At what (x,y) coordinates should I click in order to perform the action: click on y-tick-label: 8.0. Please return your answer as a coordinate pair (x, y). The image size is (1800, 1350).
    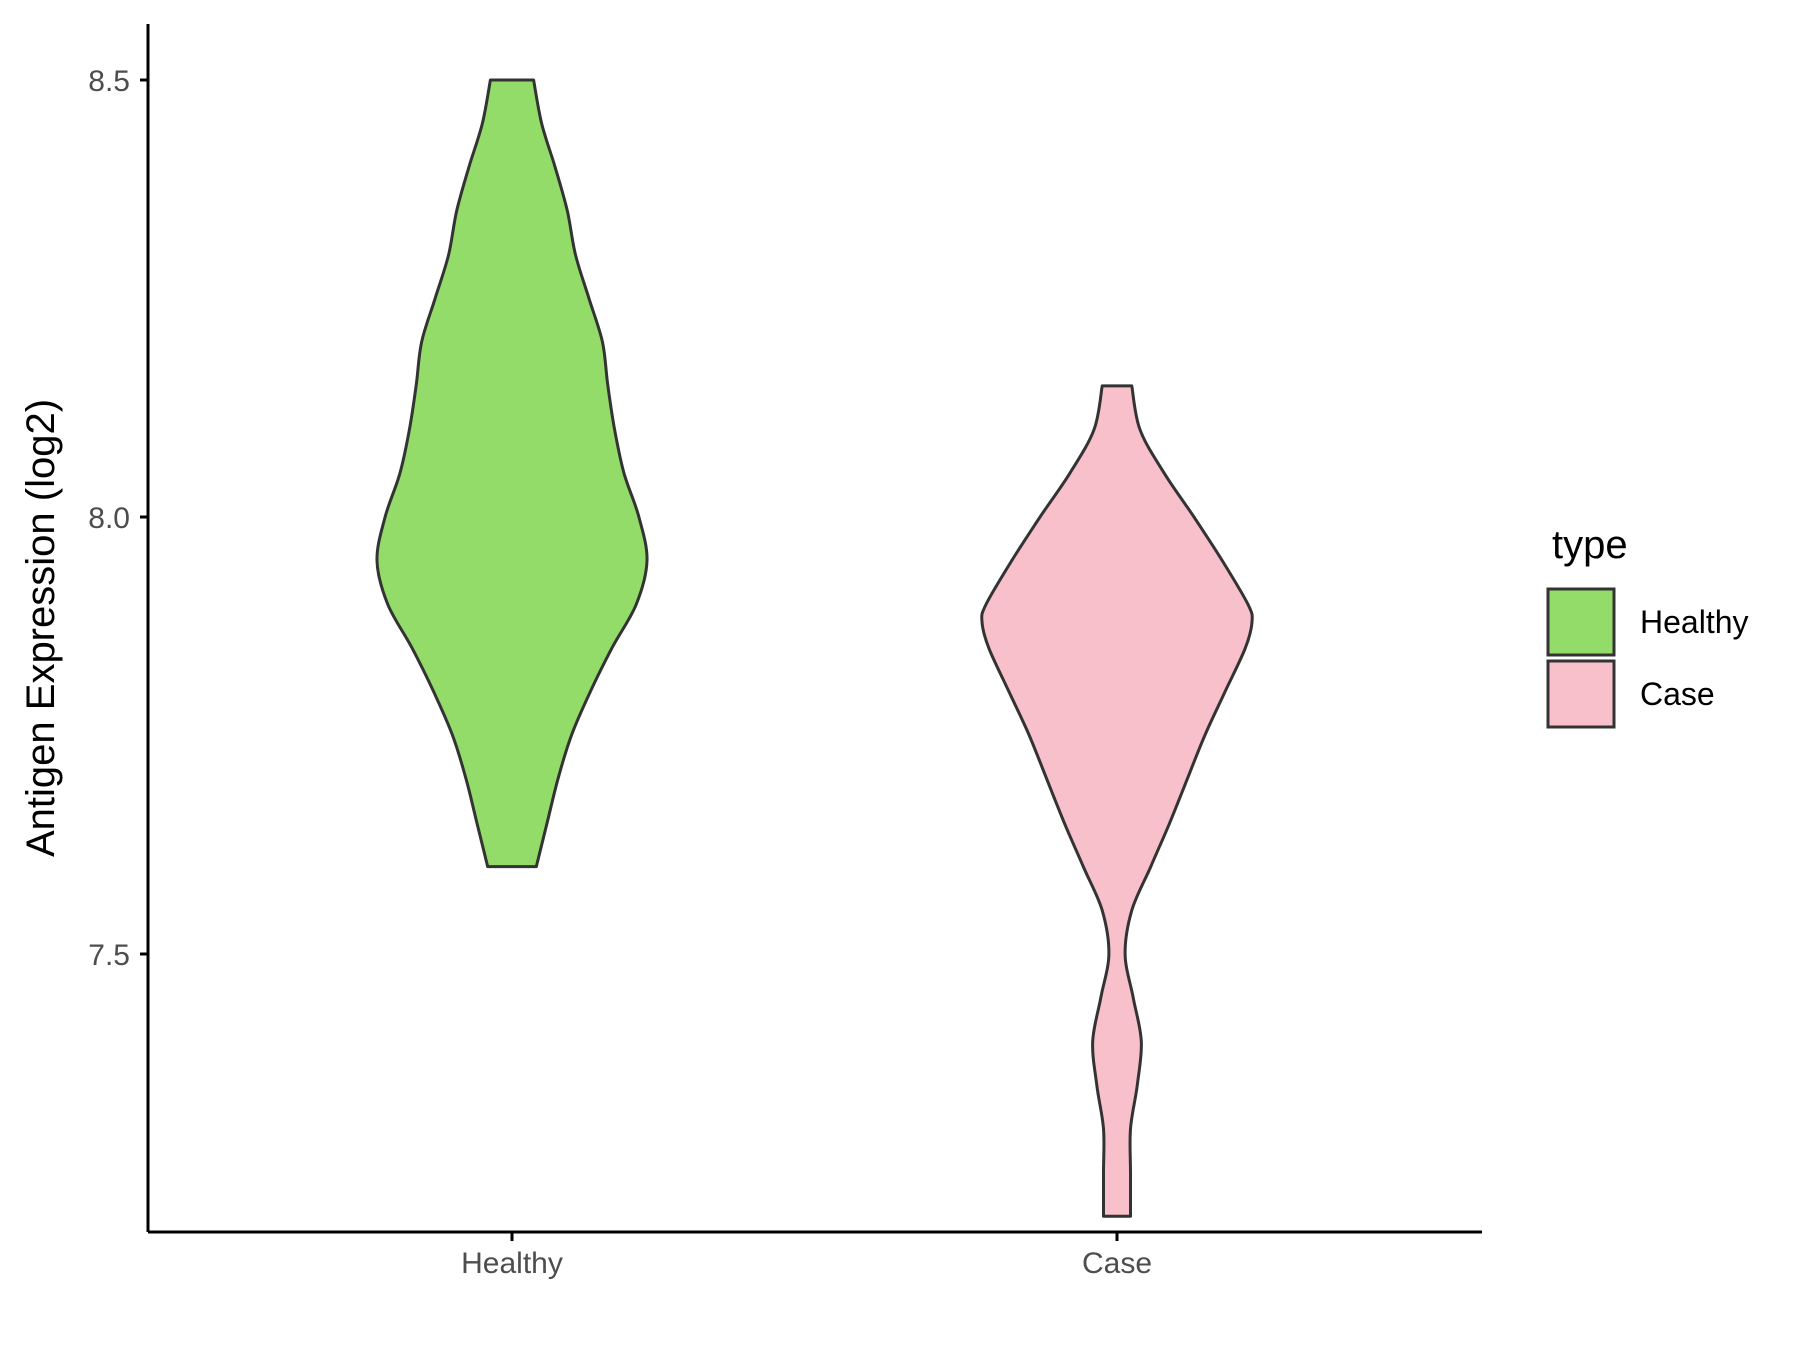
    Looking at the image, I should click on (109, 518).